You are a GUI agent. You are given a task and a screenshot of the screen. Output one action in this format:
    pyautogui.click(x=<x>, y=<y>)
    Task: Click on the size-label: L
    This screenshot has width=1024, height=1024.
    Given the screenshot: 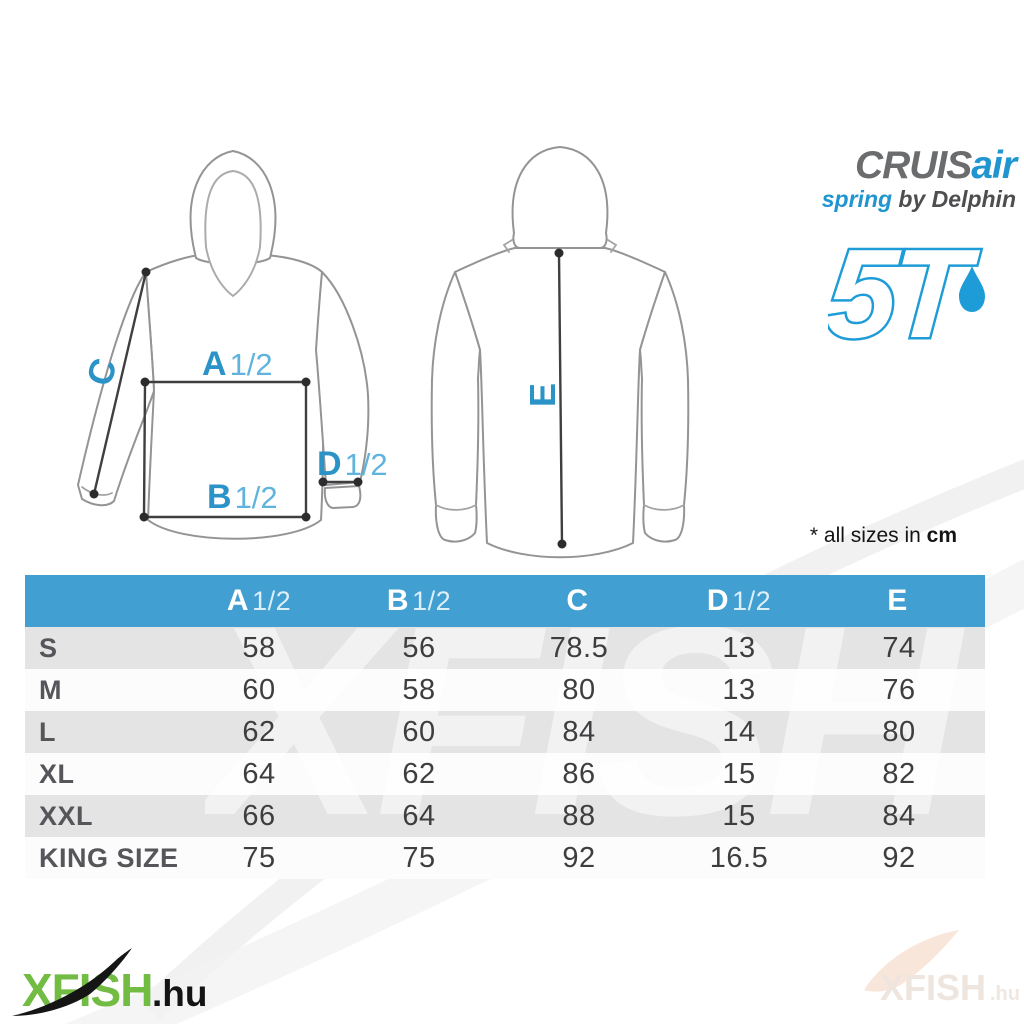 What is the action you would take?
    pyautogui.click(x=47, y=731)
    